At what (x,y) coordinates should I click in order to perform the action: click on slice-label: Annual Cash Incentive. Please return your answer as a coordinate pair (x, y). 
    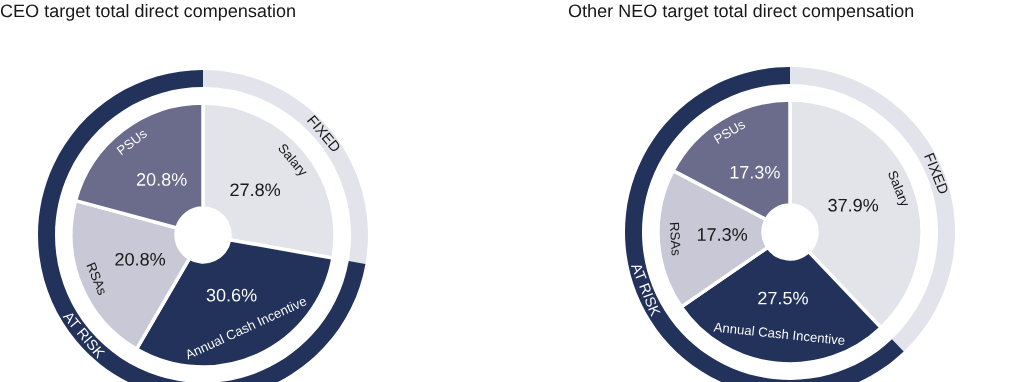
    Looking at the image, I should click on (779, 333).